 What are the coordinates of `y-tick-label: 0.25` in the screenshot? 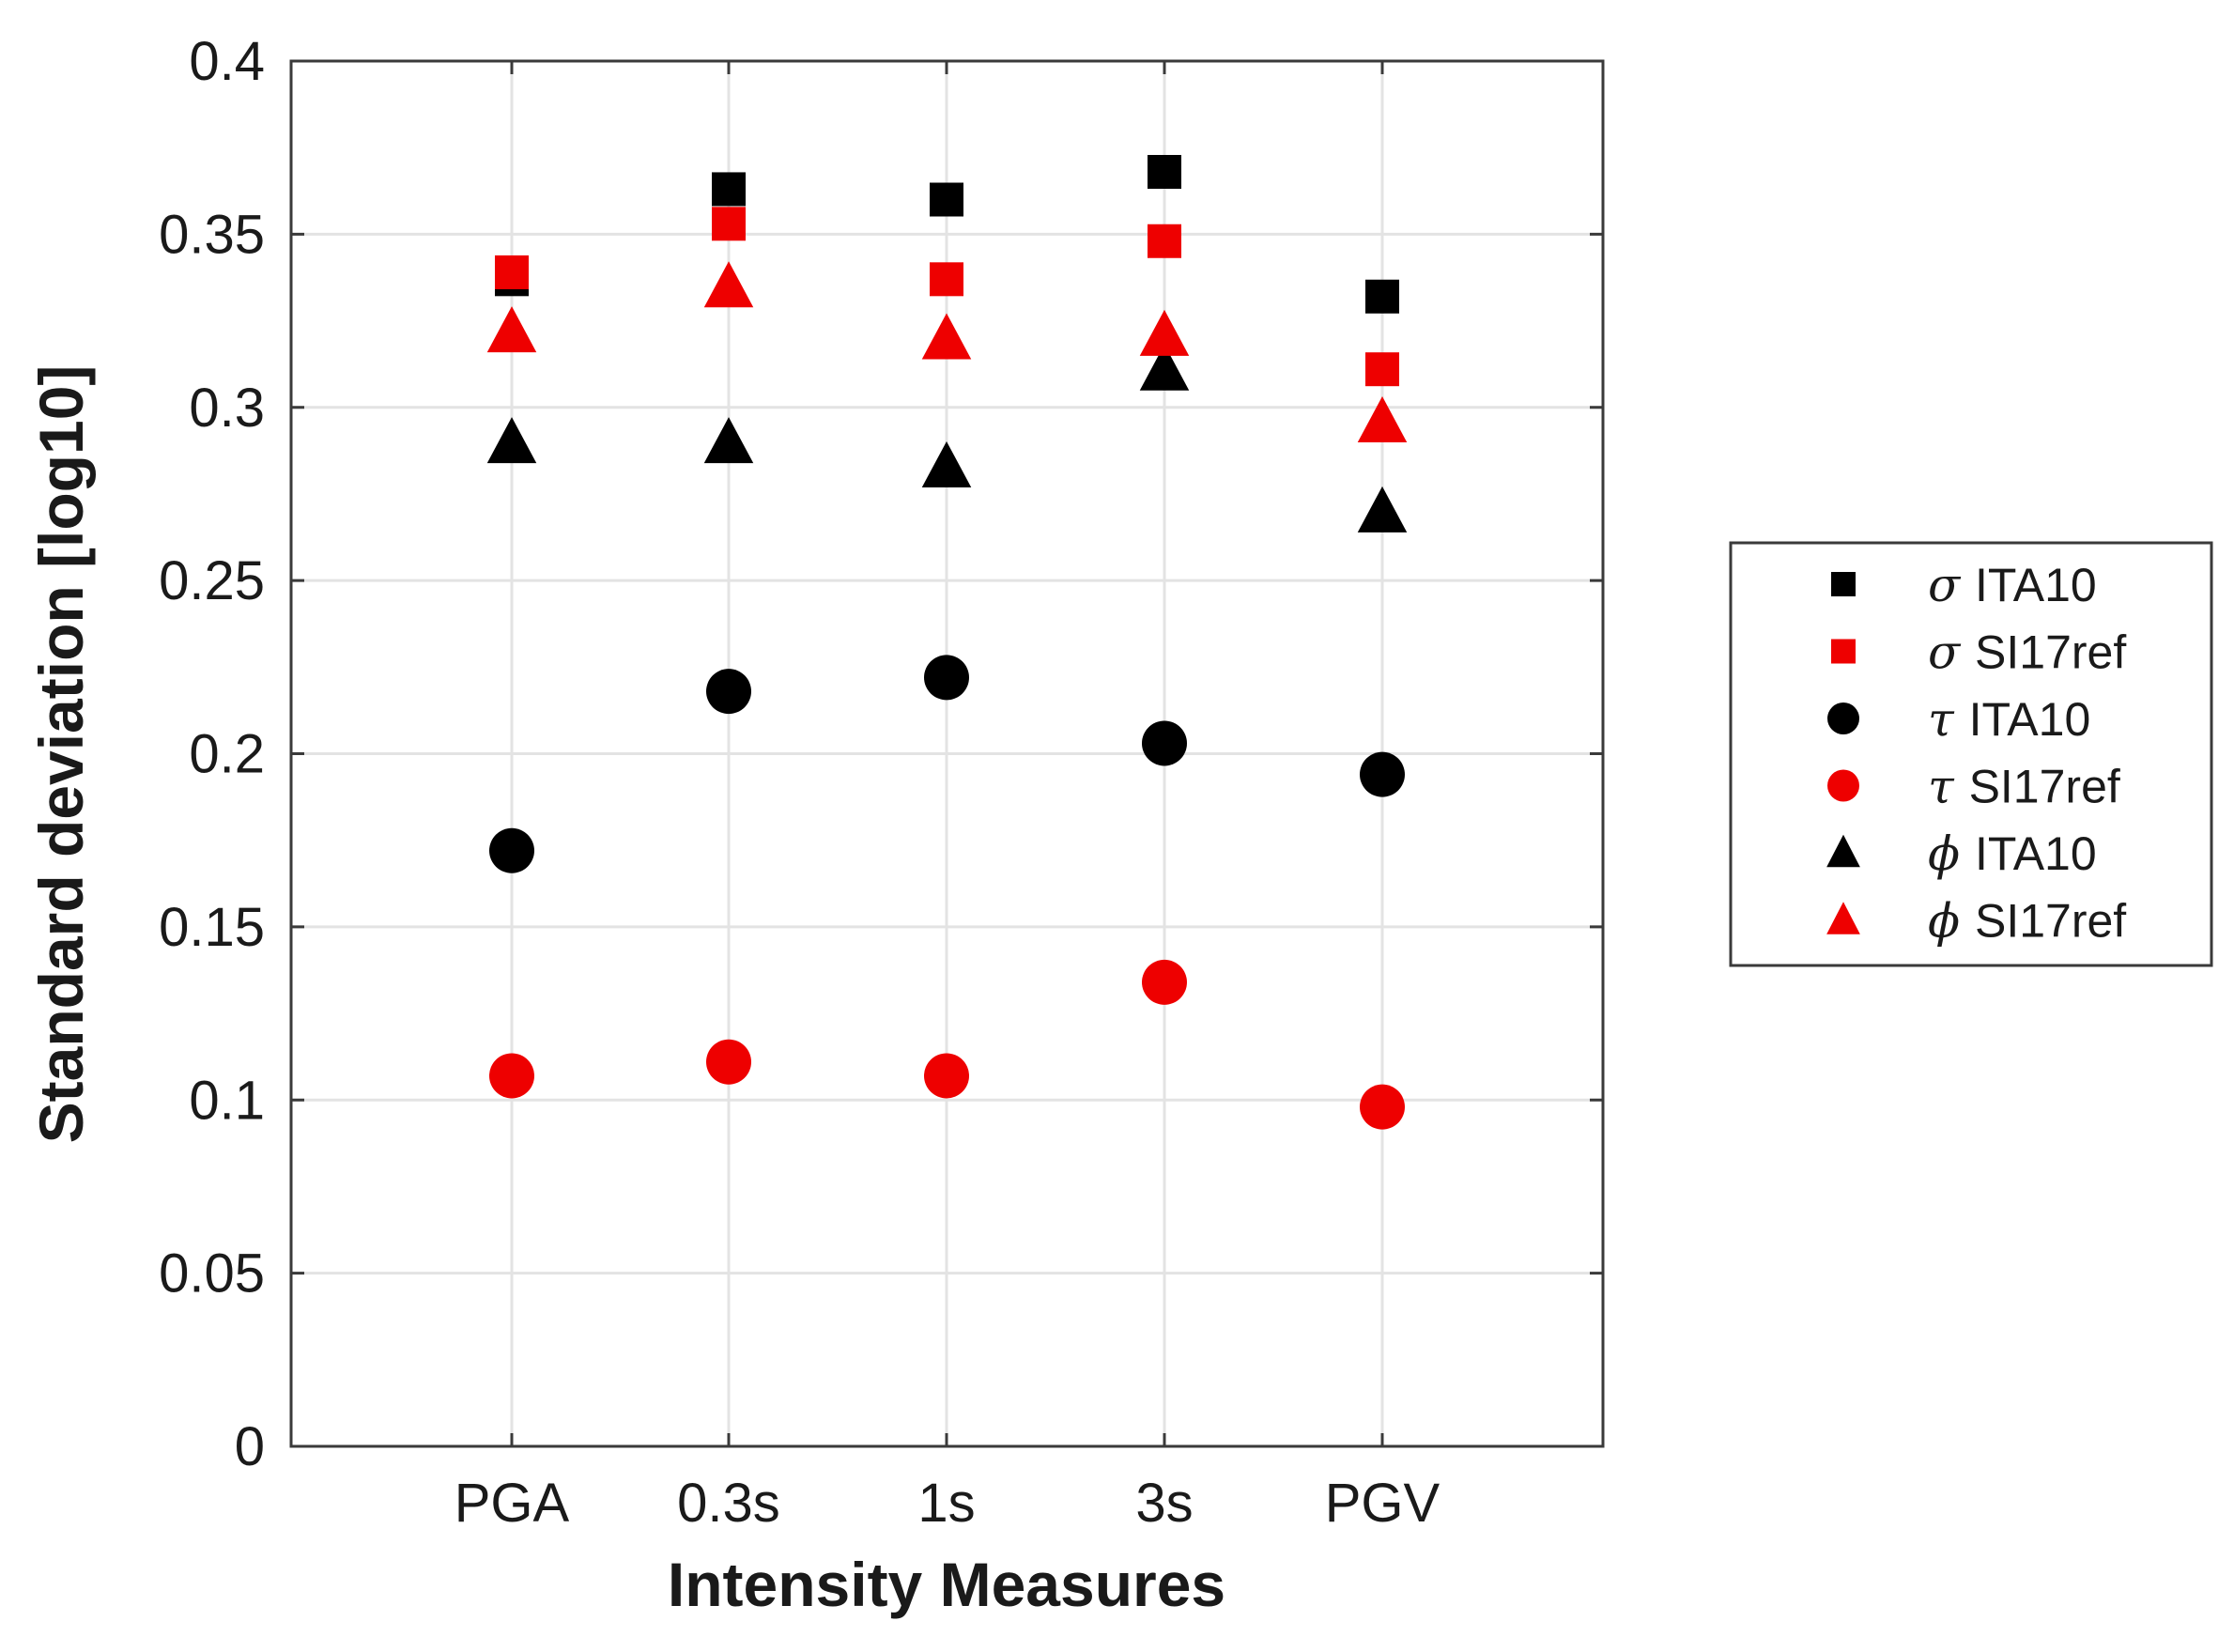 It's located at (212, 580).